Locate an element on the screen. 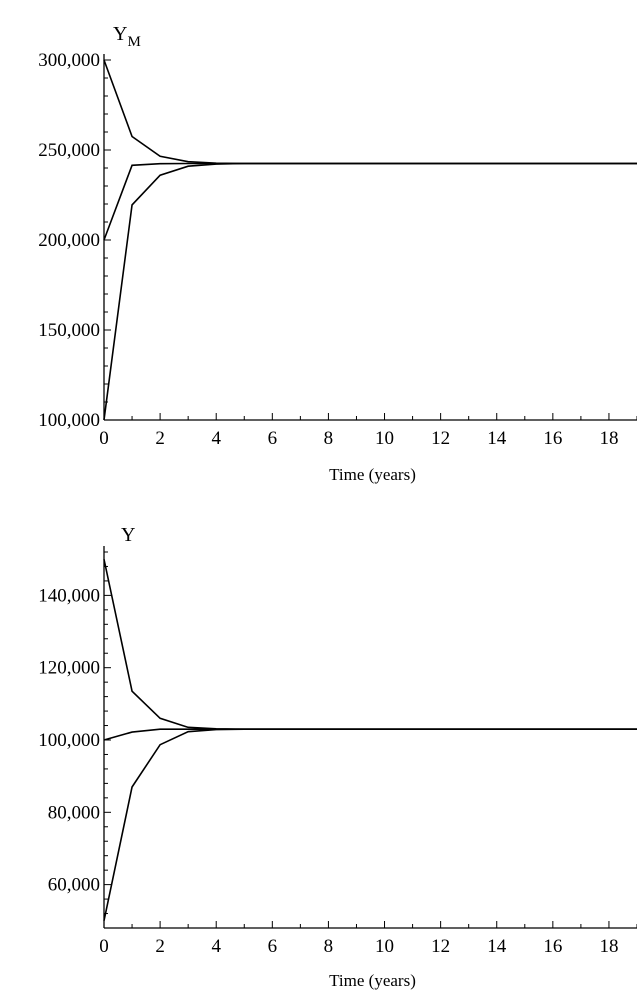 Image resolution: width=637 pixels, height=992 pixels. y-tick-label: 150,000 is located at coordinates (69, 330).